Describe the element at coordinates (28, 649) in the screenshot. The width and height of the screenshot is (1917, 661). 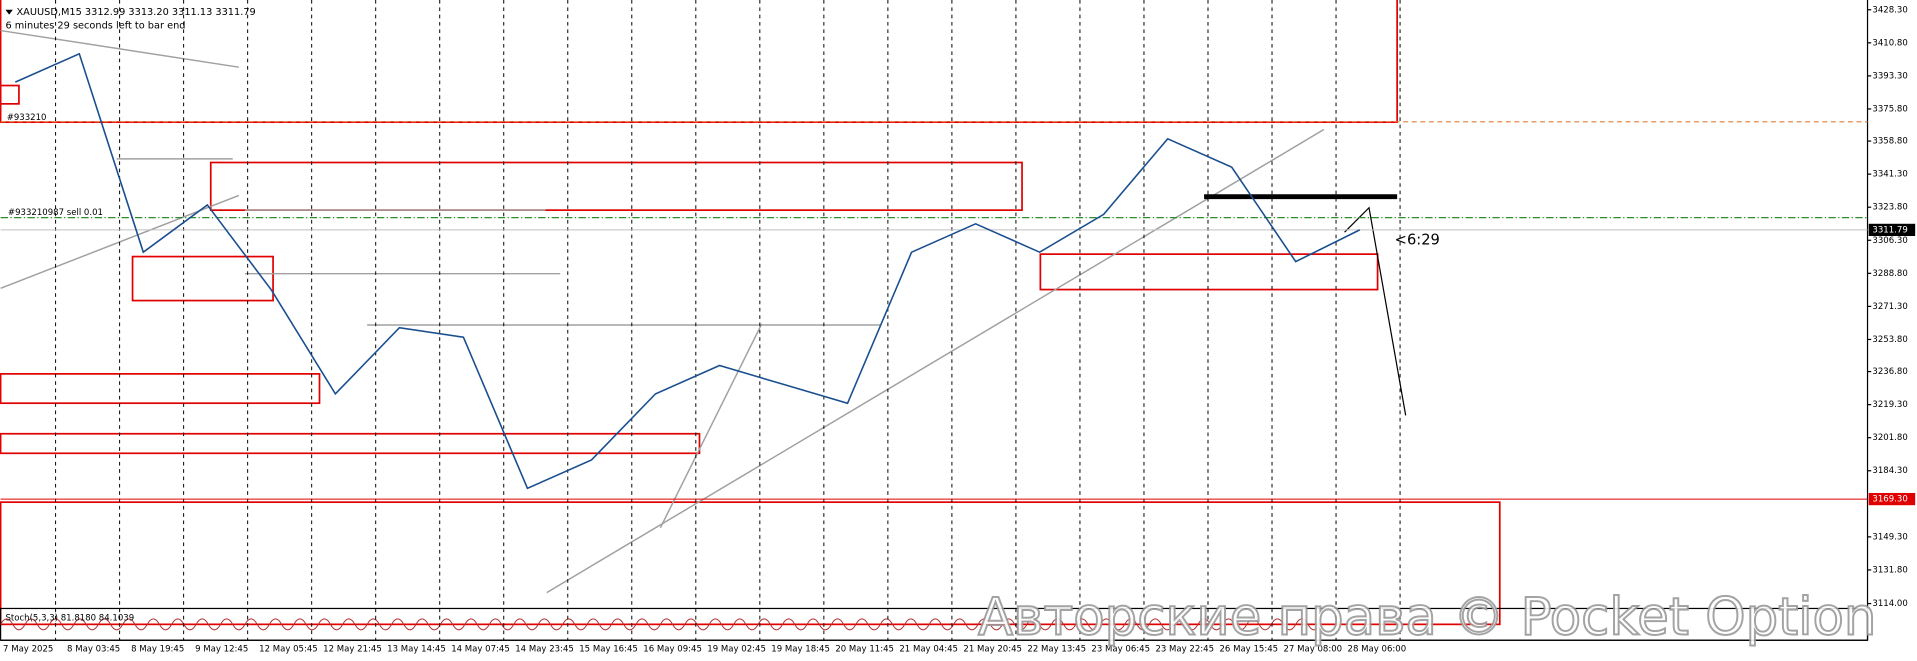
I see `x-tick-label: 7 May 2025` at that location.